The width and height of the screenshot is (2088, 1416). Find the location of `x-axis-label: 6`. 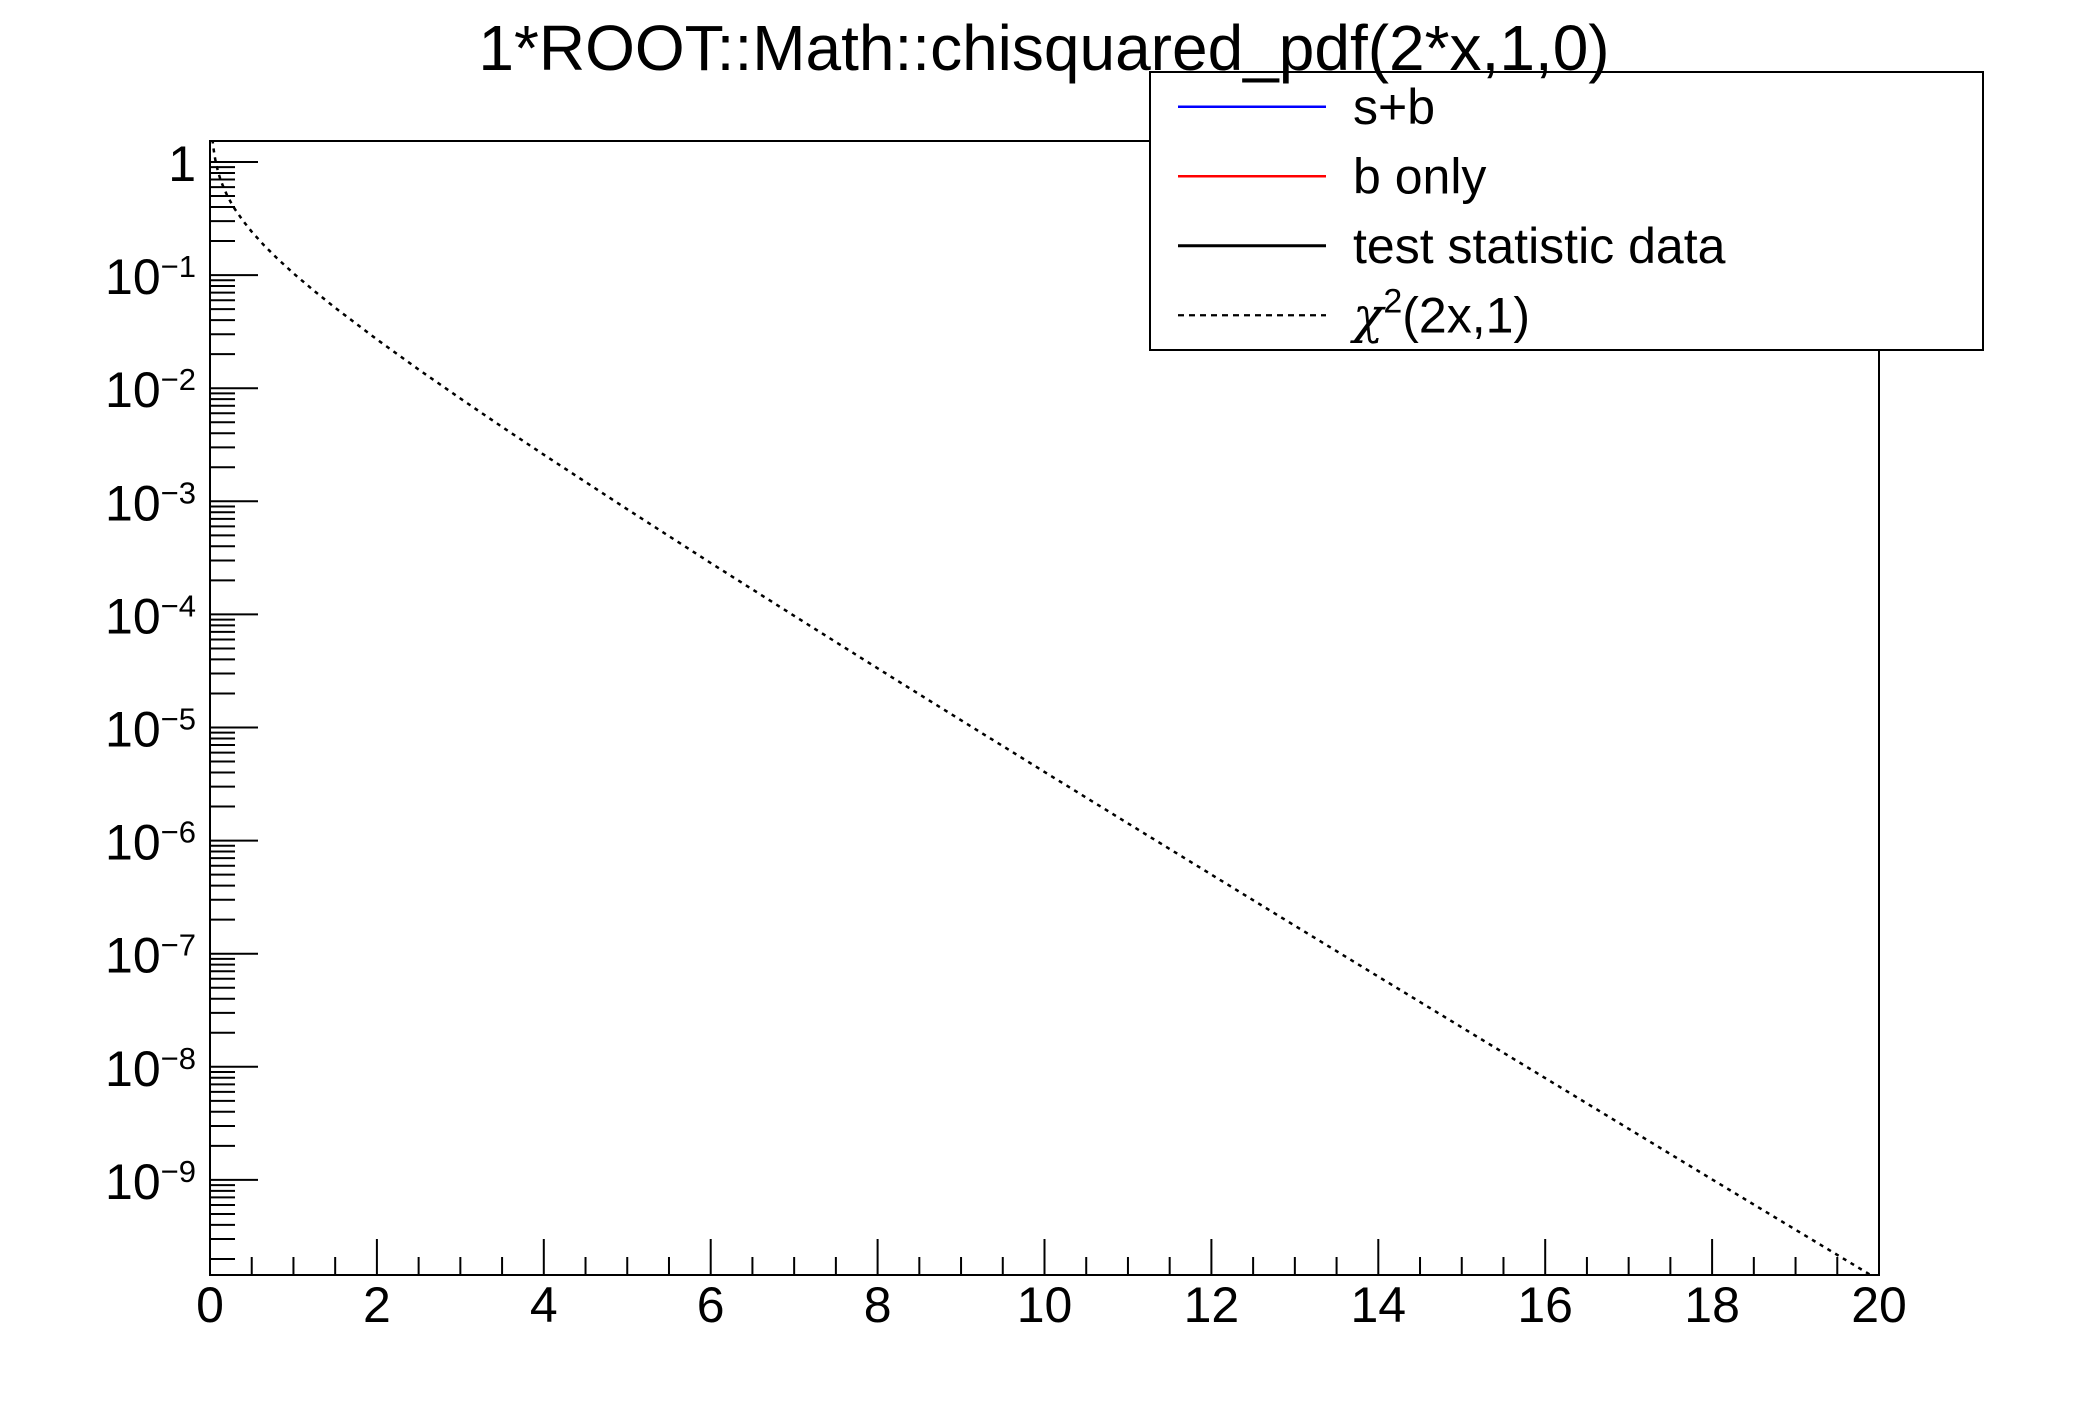

x-axis-label: 6 is located at coordinates (711, 1305).